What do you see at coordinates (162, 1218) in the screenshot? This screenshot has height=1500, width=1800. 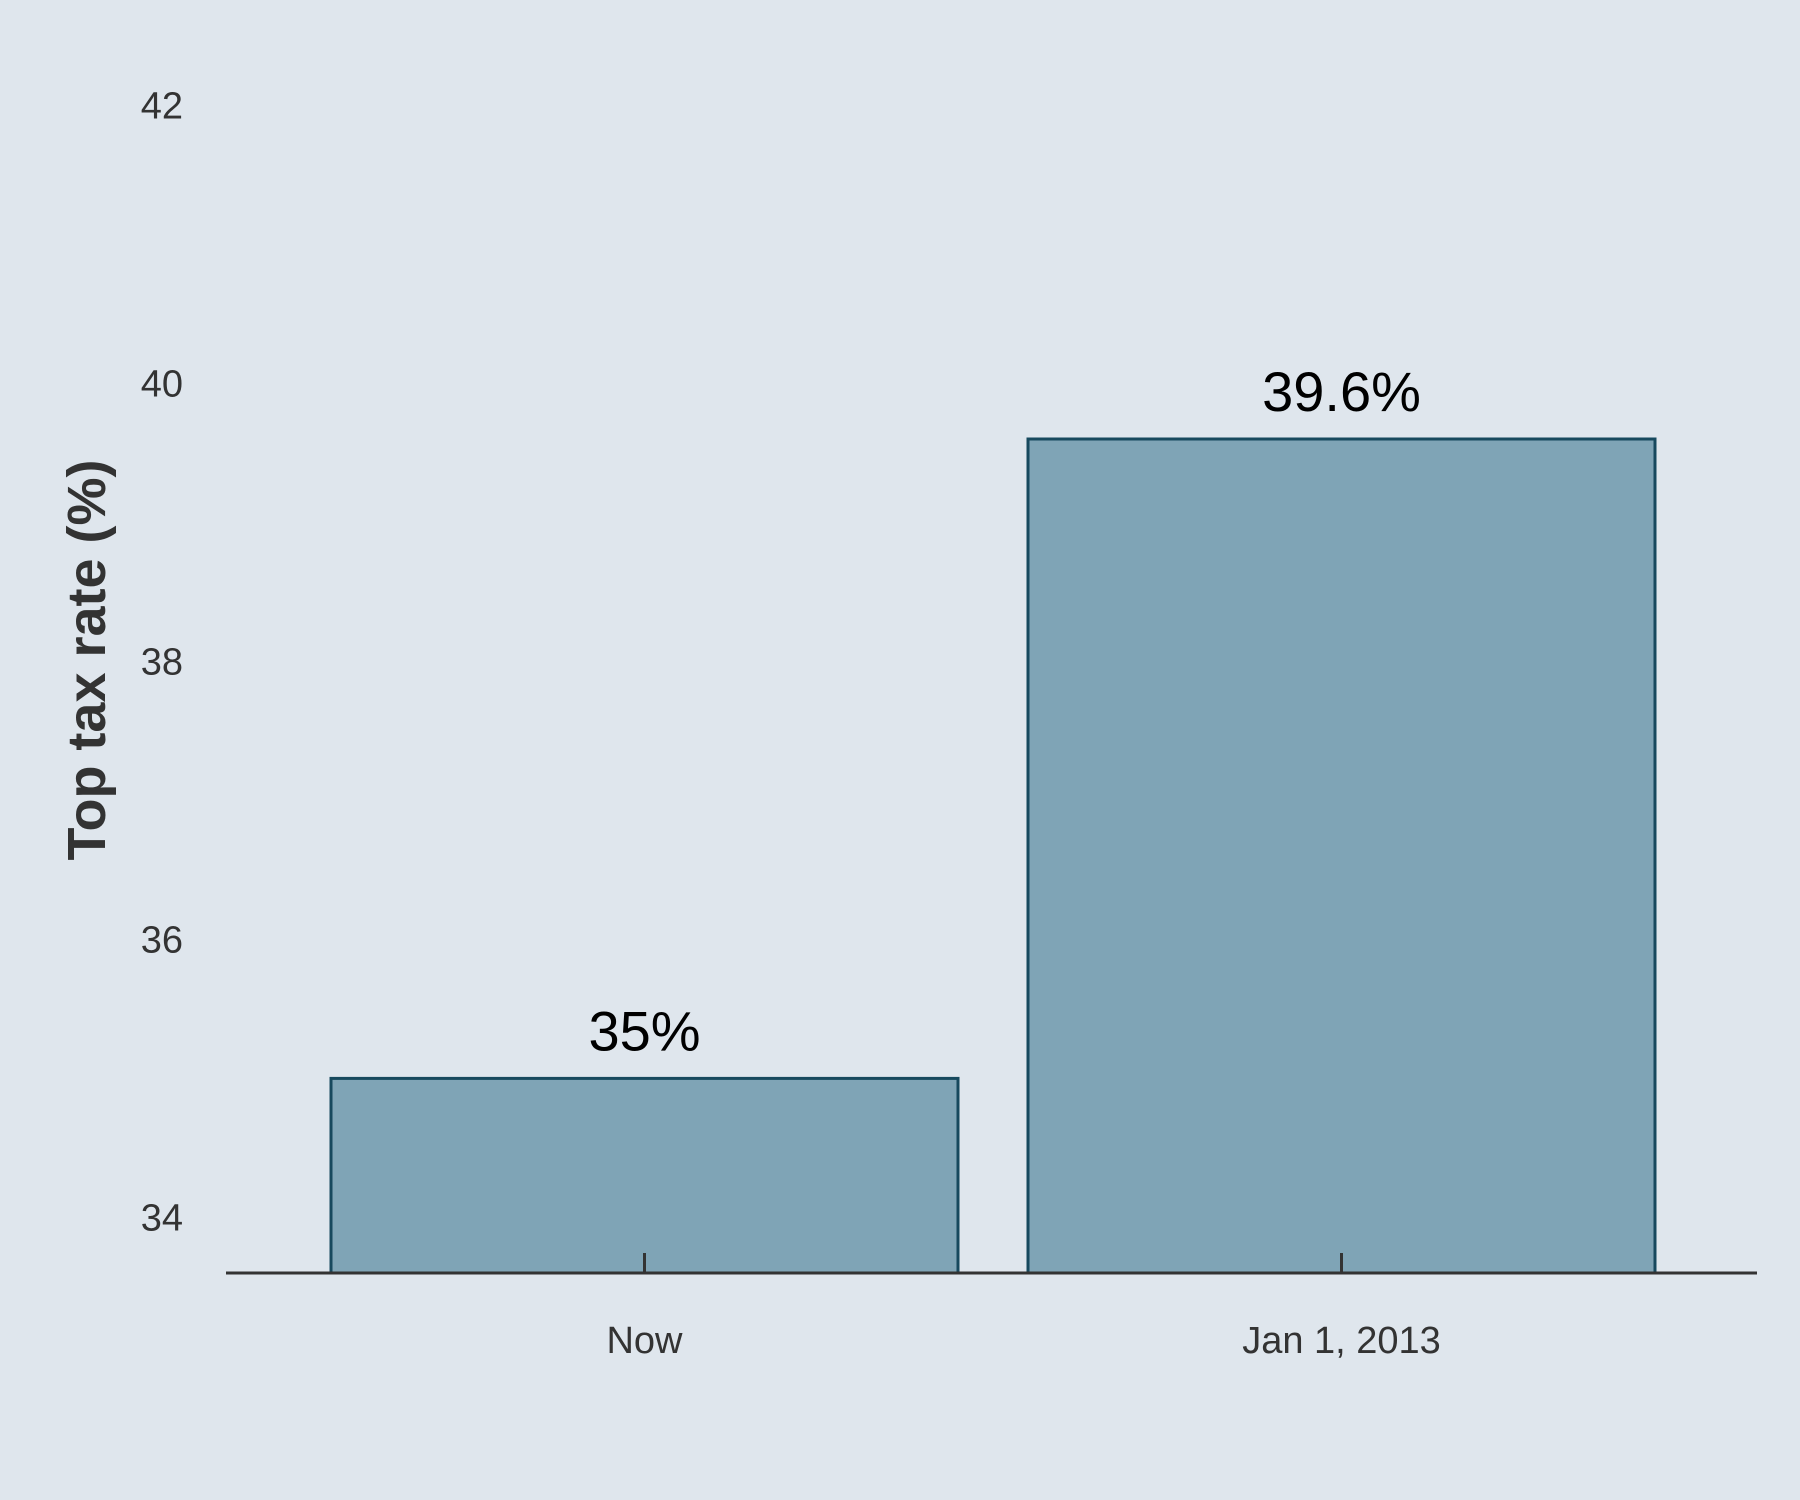 I see `y-tick-label-0: 34` at bounding box center [162, 1218].